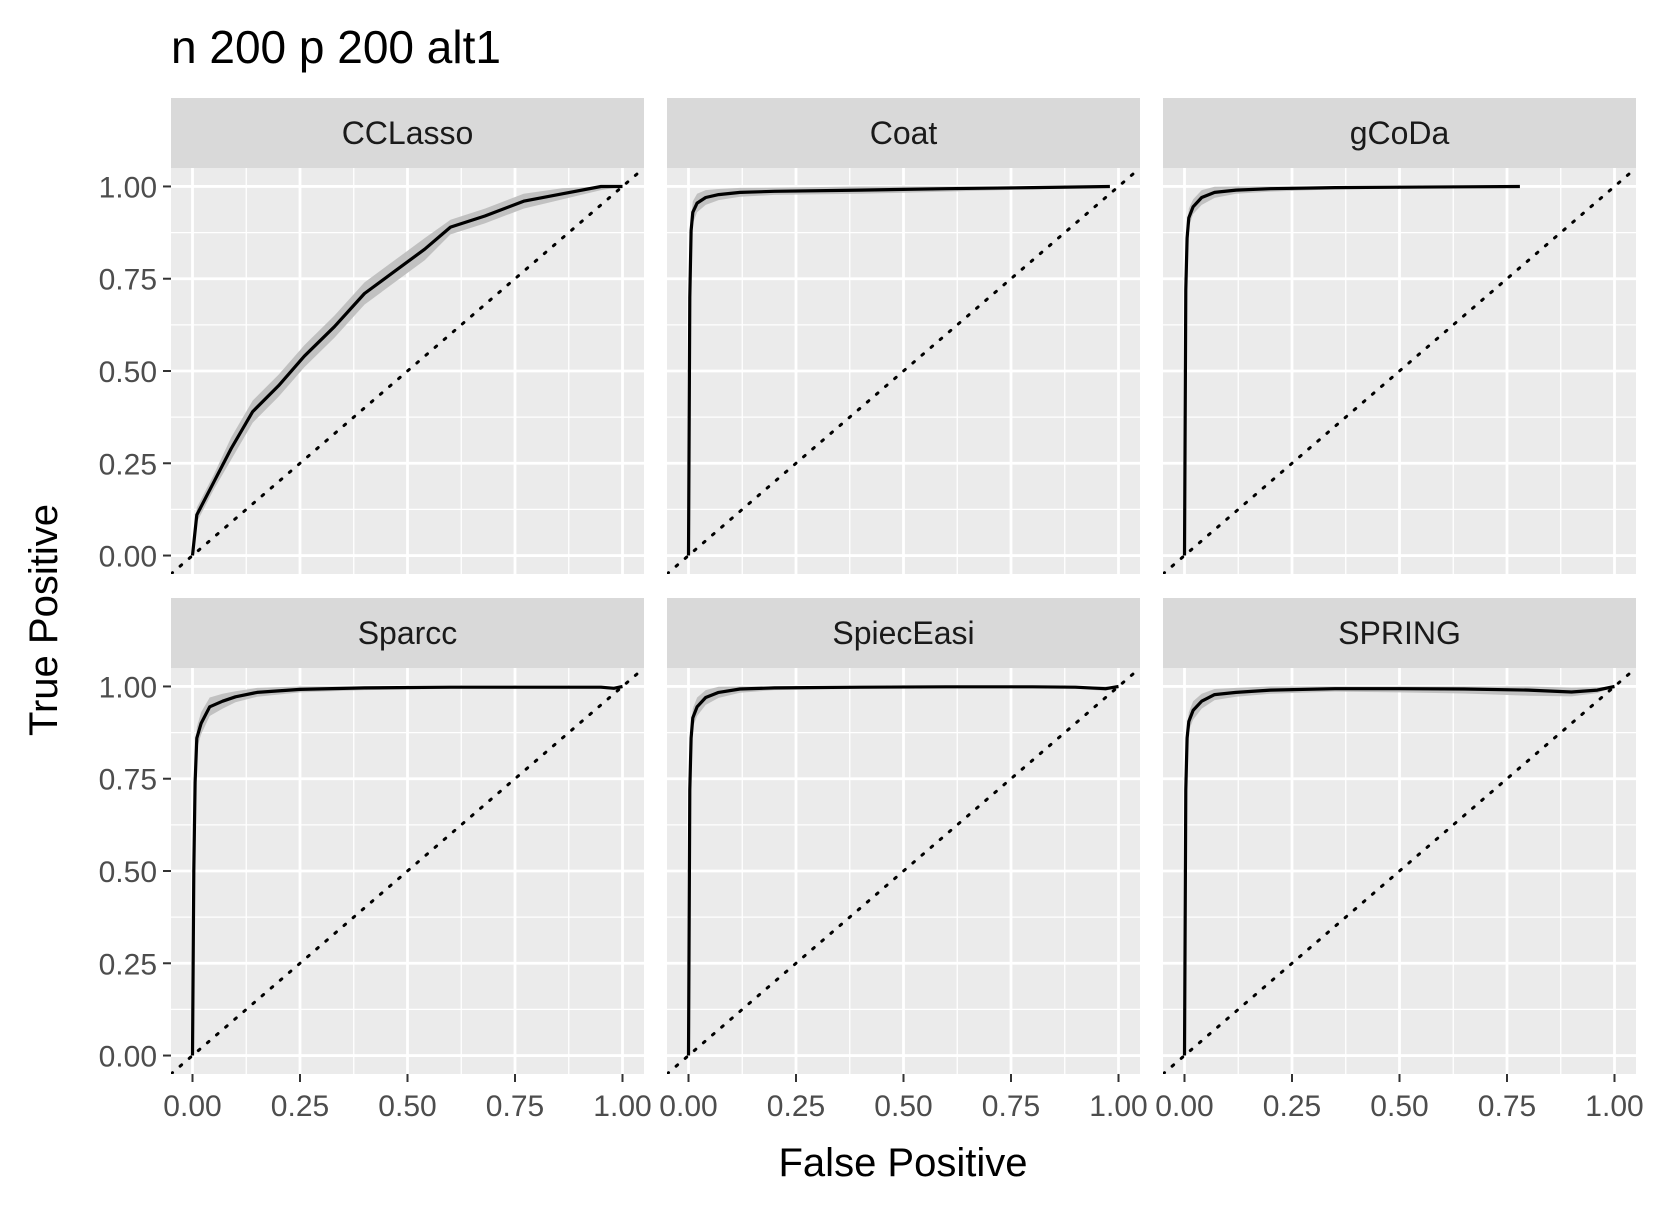  I want to click on strip-label-cclasso: CCLasso, so click(408, 133).